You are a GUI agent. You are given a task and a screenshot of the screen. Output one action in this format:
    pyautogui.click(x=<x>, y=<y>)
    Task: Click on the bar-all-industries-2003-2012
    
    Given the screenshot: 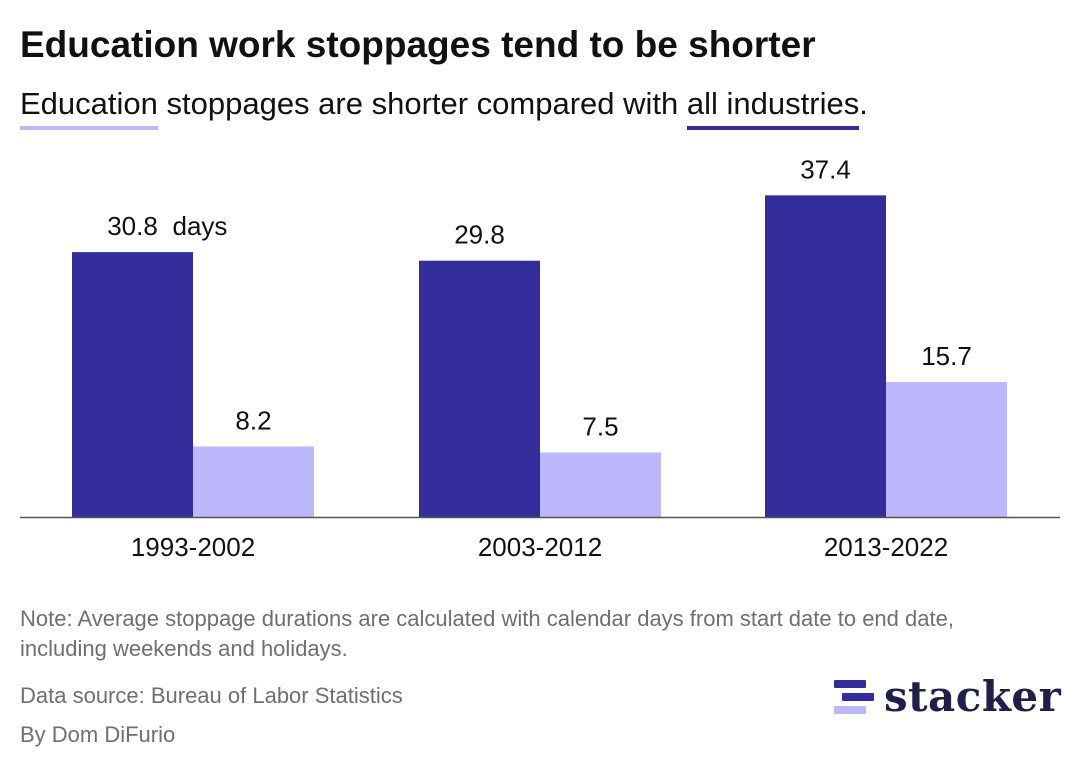 What is the action you would take?
    pyautogui.click(x=479, y=388)
    